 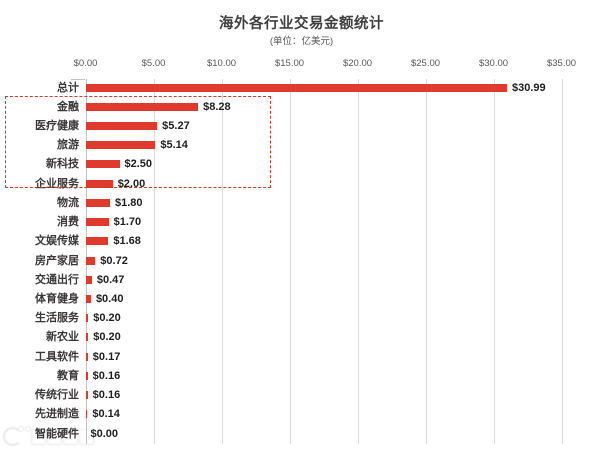 I want to click on value-label: $2.00, so click(x=131, y=183).